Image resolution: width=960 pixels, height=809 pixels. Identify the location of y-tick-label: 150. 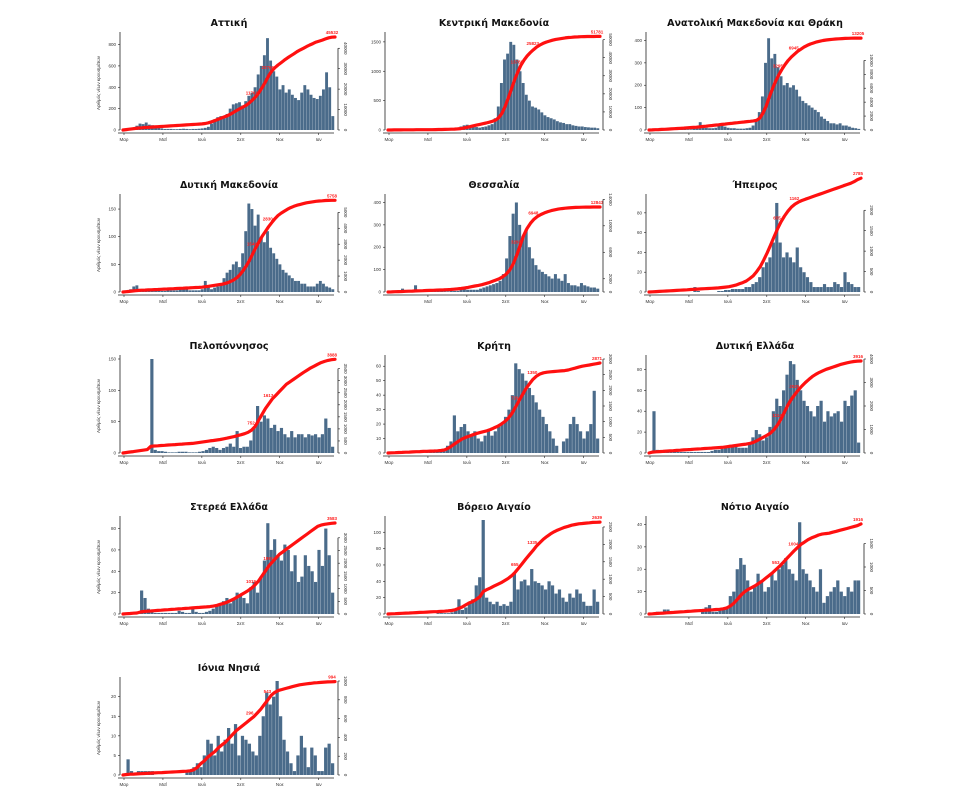
(112, 209).